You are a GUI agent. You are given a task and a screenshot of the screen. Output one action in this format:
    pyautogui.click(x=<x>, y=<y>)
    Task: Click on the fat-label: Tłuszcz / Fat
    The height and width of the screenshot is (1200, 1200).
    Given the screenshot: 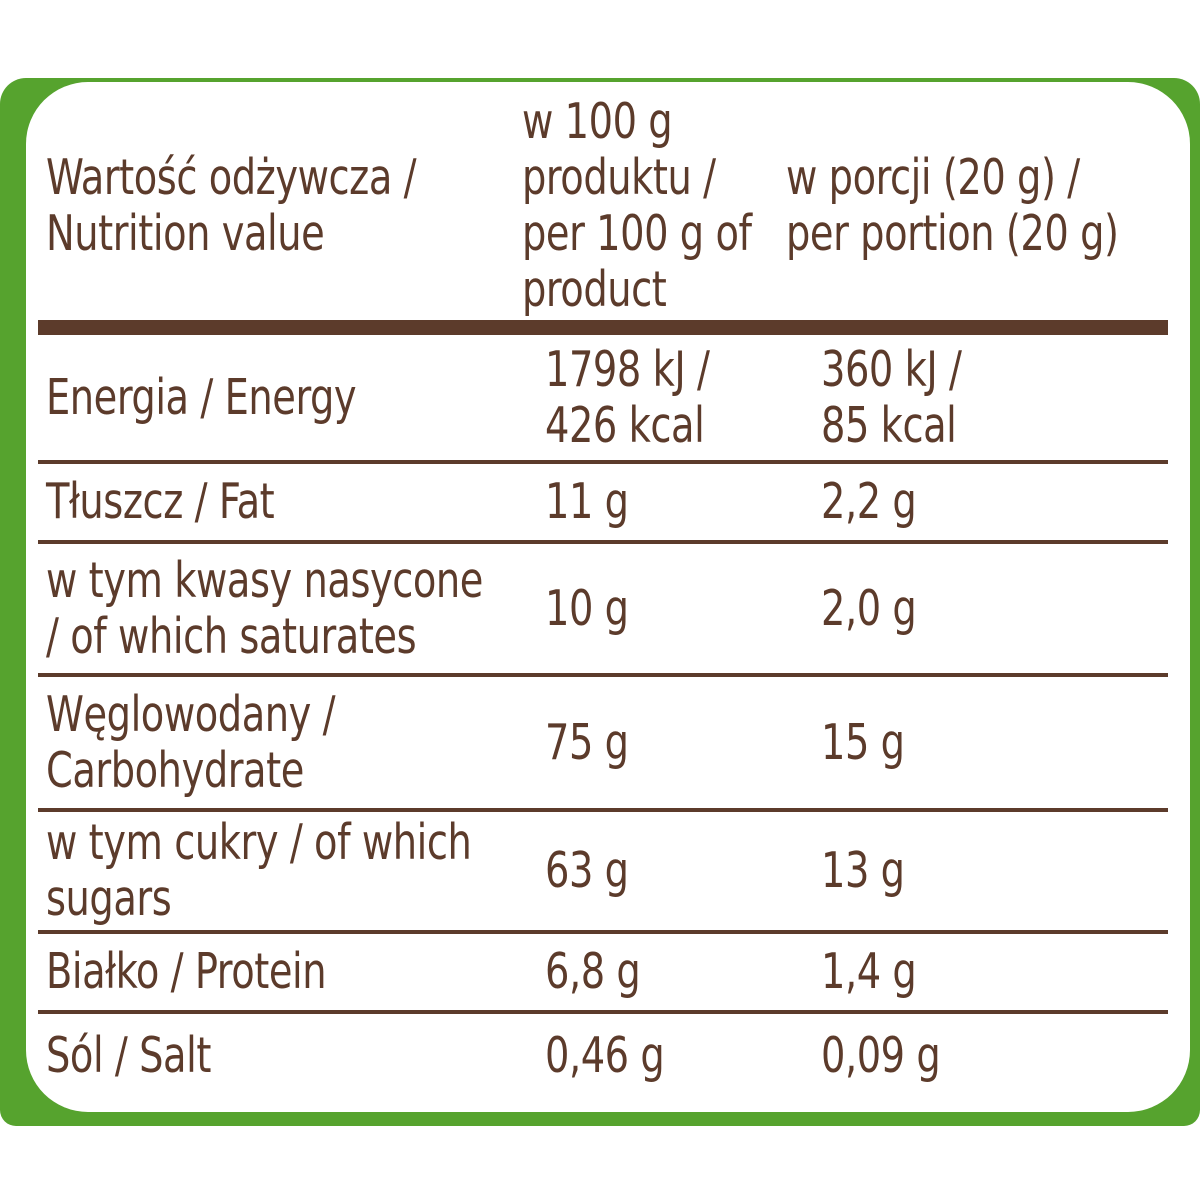 What is the action you would take?
    pyautogui.click(x=160, y=501)
    